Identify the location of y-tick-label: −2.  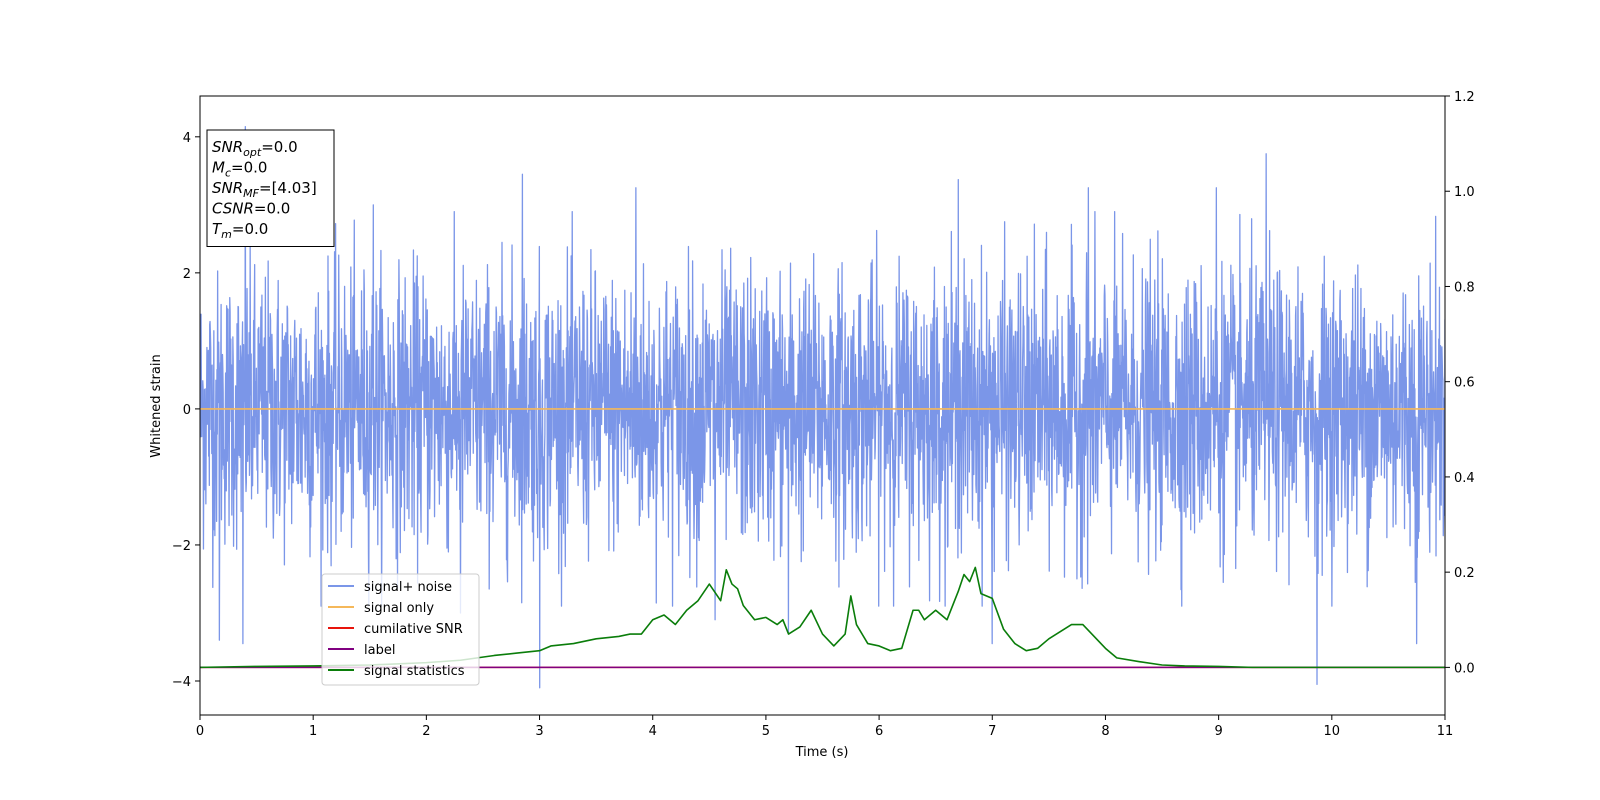
(181, 546).